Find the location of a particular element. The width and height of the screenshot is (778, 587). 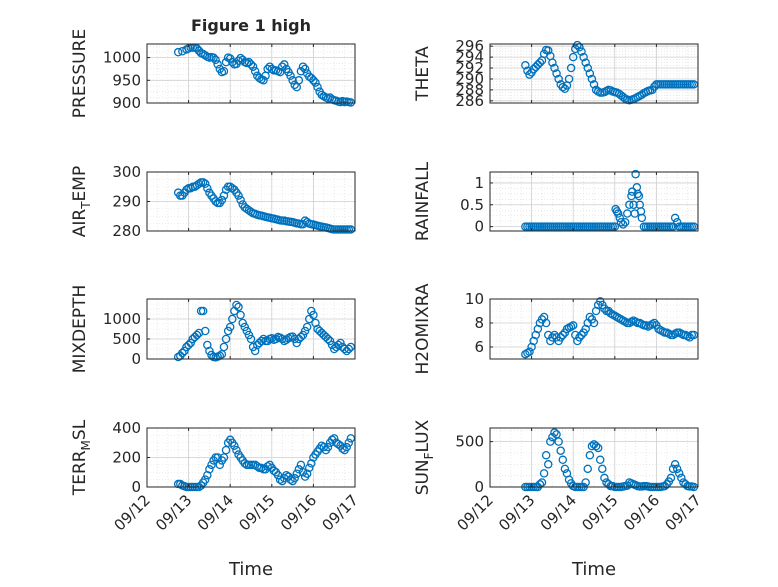

y-tick-label: 950 is located at coordinates (126, 80).